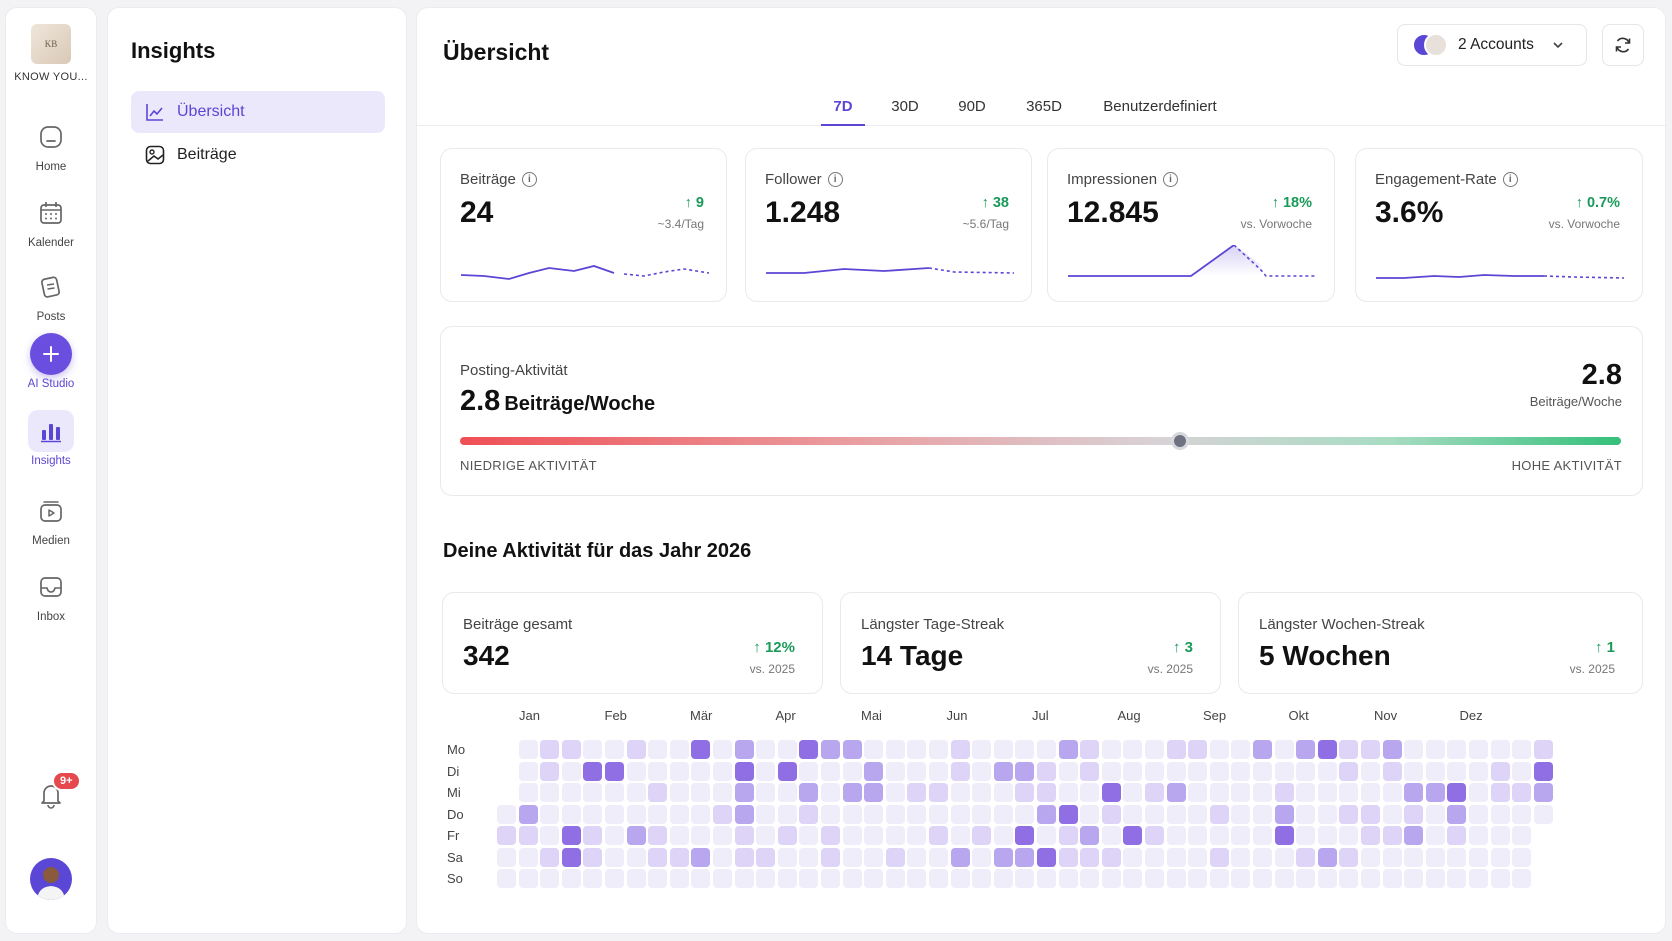 Image resolution: width=1672 pixels, height=941 pixels. What do you see at coordinates (1171, 179) in the screenshot?
I see `info-icon: i` at bounding box center [1171, 179].